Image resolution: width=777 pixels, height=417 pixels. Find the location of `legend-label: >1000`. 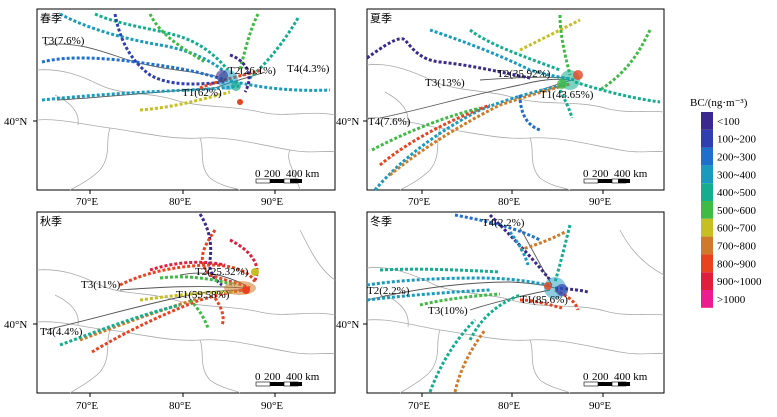

legend-label: >1000 is located at coordinates (731, 300).